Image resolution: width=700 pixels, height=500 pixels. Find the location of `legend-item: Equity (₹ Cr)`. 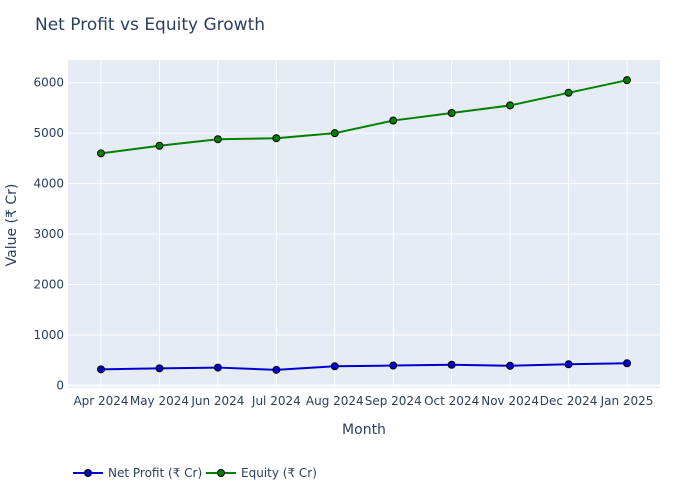

legend-item: Equity (₹ Cr) is located at coordinates (261, 473).